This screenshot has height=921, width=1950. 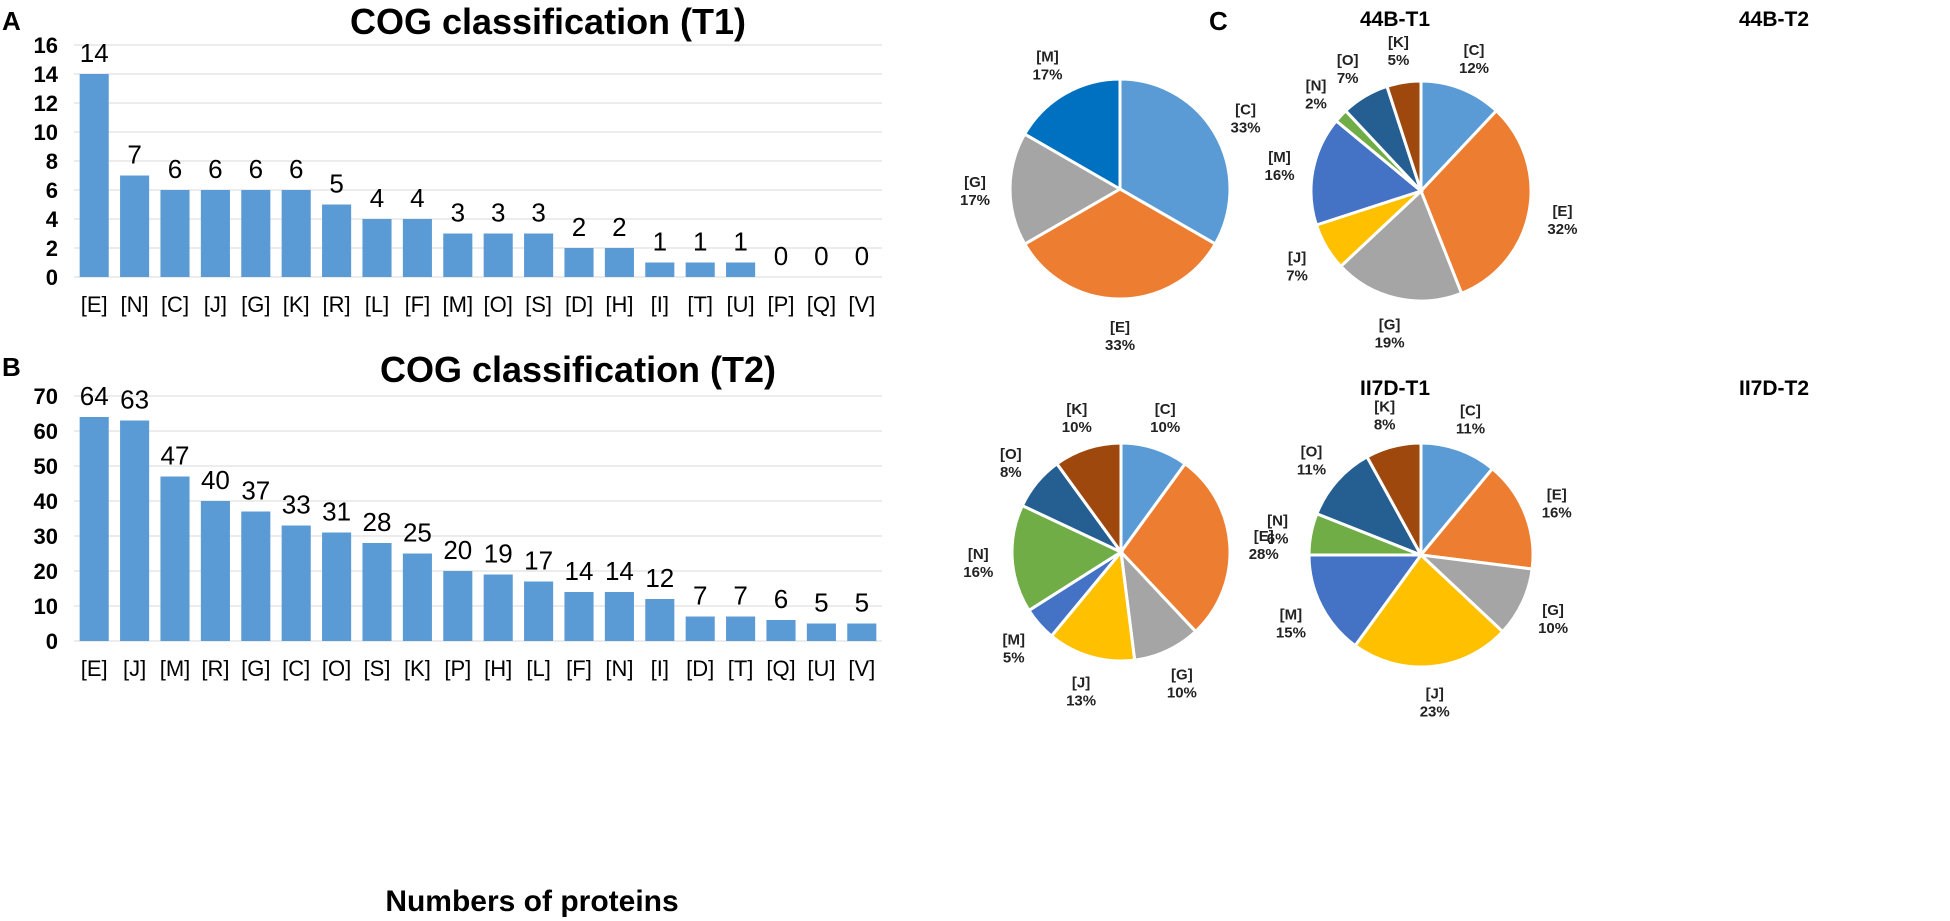 What do you see at coordinates (46, 501) in the screenshot?
I see `y-tick-label: 40` at bounding box center [46, 501].